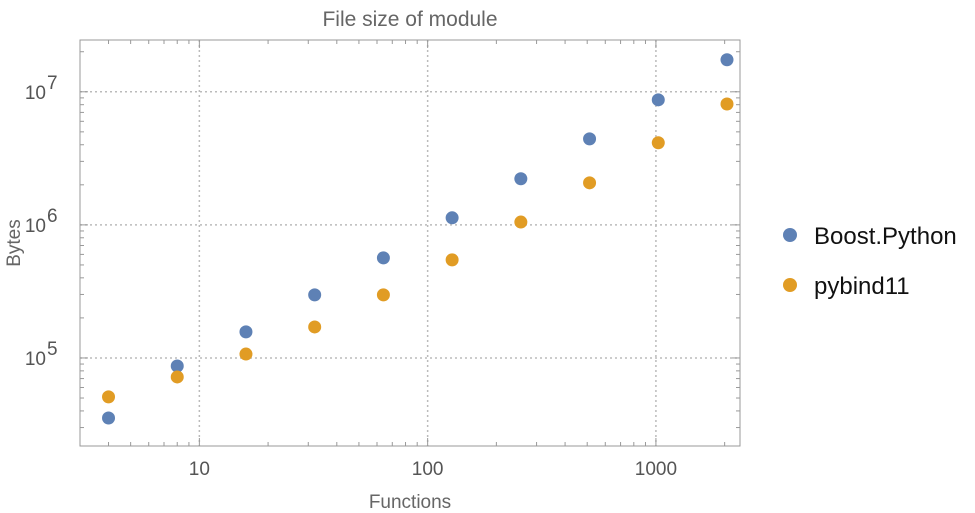 This screenshot has height=513, width=975. Describe the element at coordinates (52, 83) in the screenshot. I see `y-tick-label-exponent: 7` at that location.